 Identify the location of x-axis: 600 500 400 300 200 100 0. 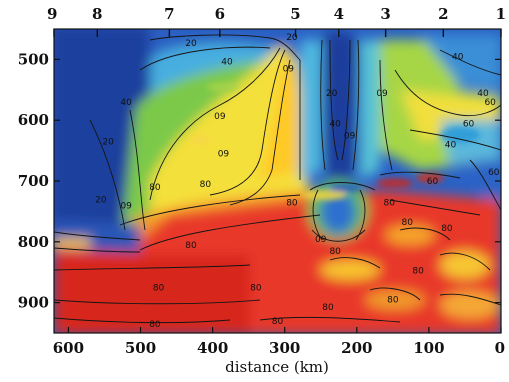
(279, 342).